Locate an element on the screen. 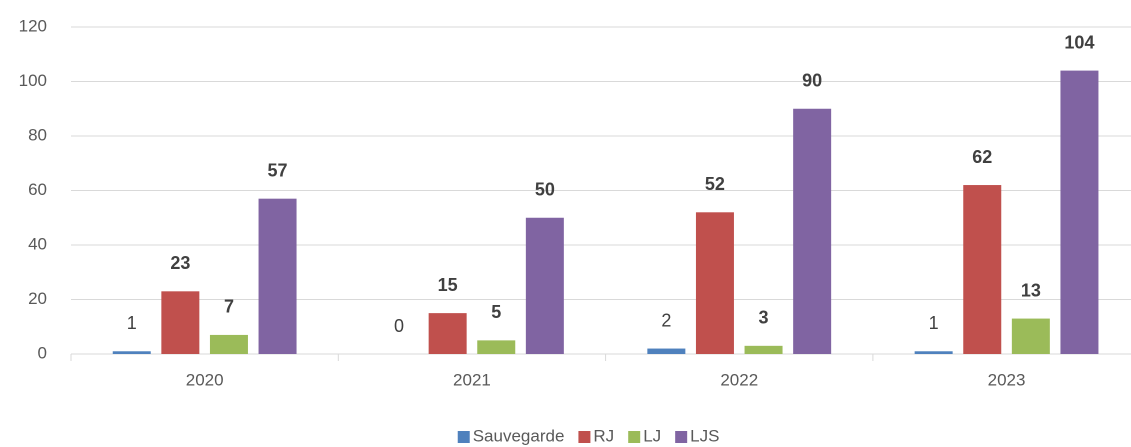 The width and height of the screenshot is (1131, 447). data-label: 5 is located at coordinates (496, 312).